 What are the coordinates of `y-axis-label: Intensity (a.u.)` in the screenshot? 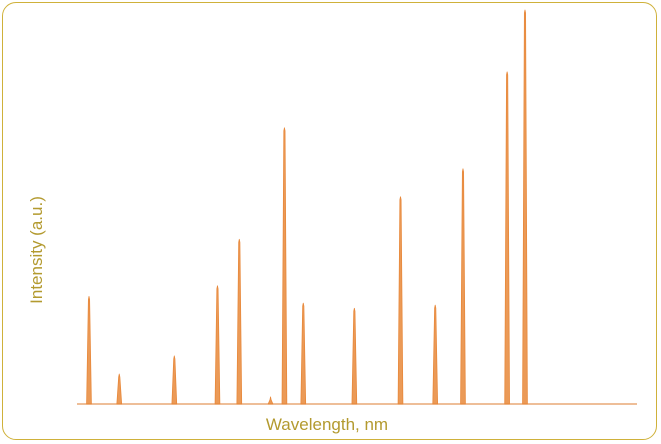 It's located at (36, 250).